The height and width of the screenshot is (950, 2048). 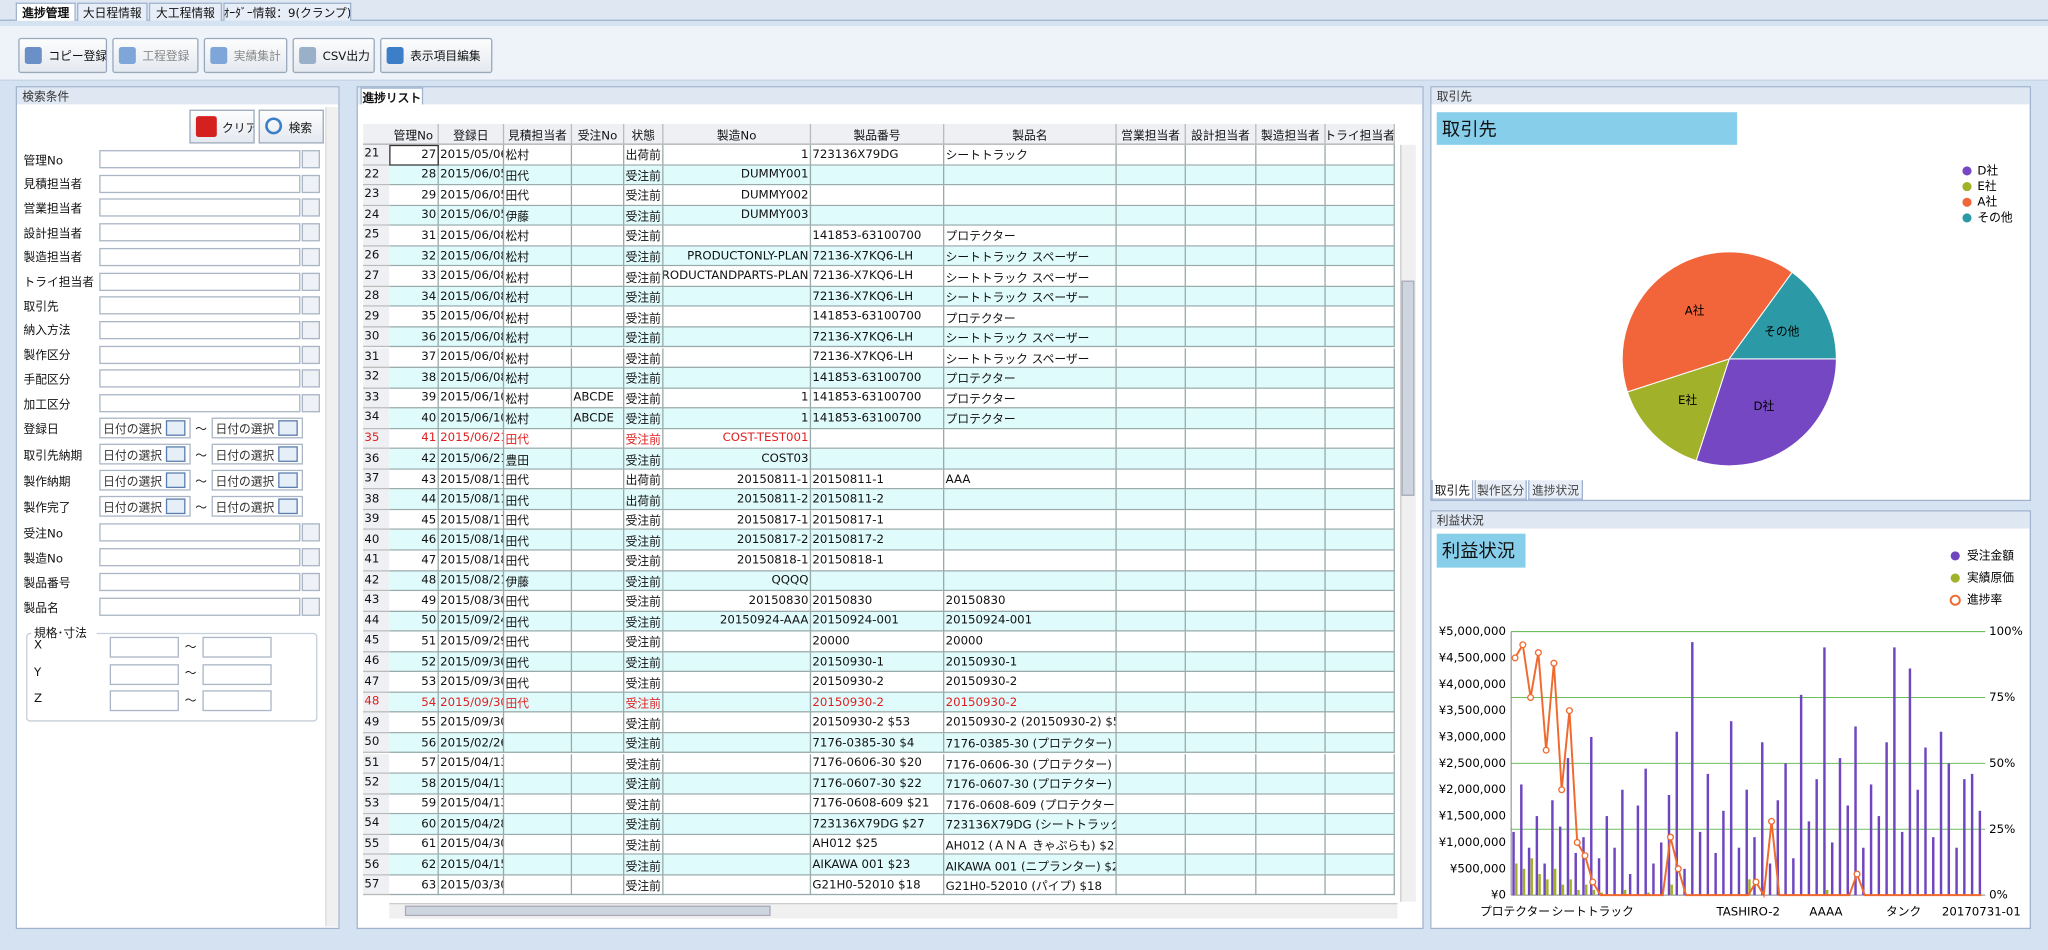 What do you see at coordinates (737, 439) in the screenshot?
I see `table-cell: COST-TEST001` at bounding box center [737, 439].